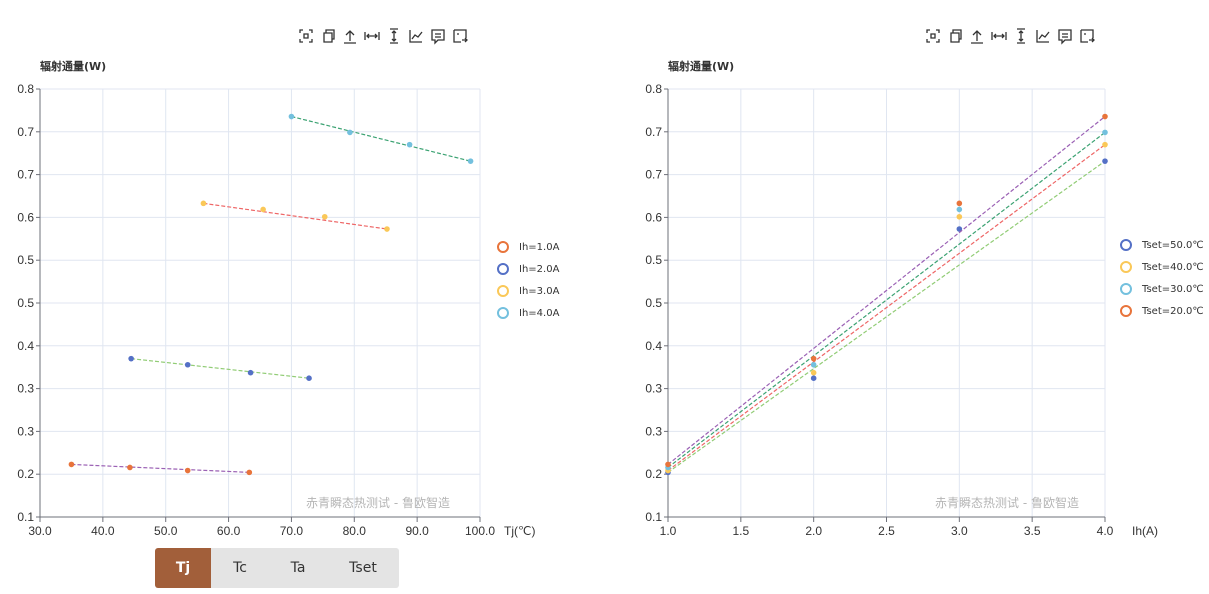 The image size is (1209, 594). I want to click on x-tick-label: 30.0, so click(40, 531).